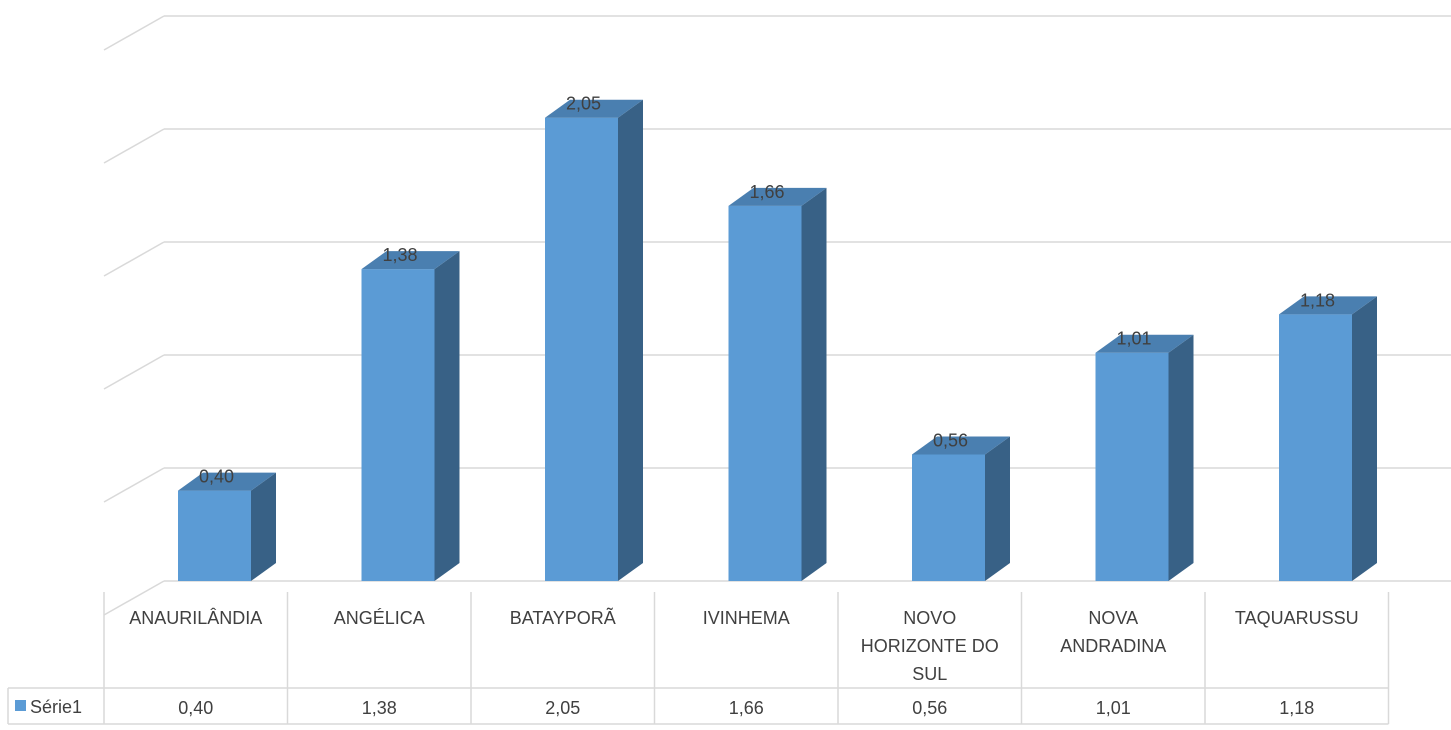  I want to click on legend-series-name: Série1, so click(56, 707).